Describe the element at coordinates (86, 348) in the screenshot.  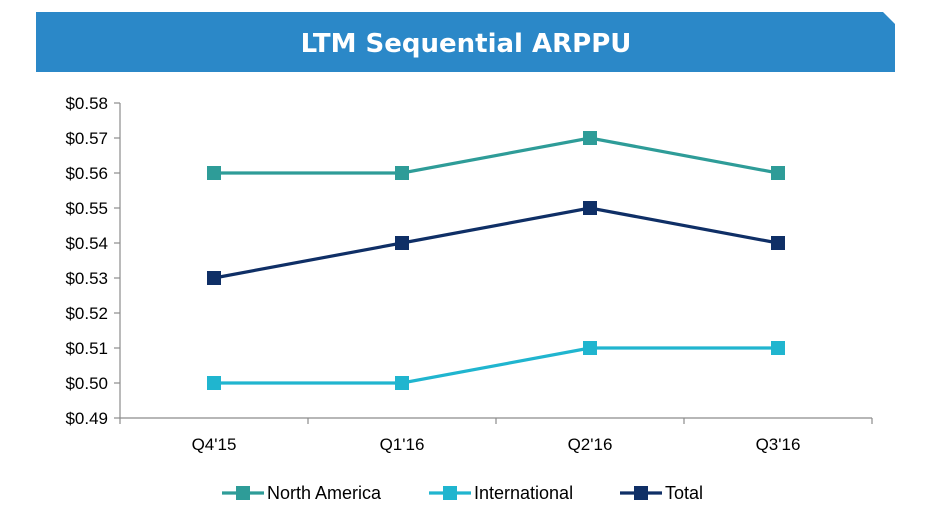
I see `y-tick-label: $0.51` at that location.